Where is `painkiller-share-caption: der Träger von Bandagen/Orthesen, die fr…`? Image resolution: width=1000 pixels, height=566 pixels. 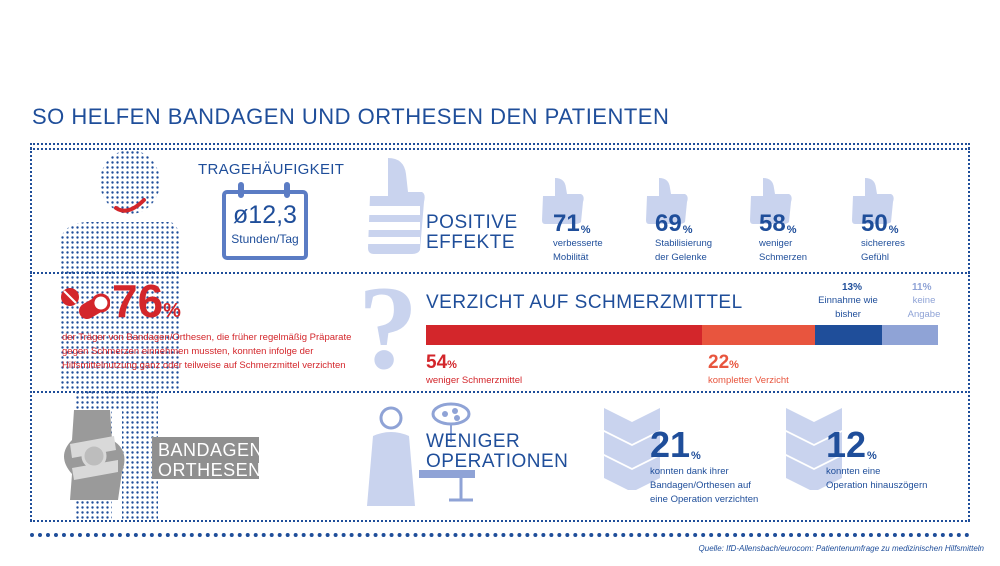 painkiller-share-caption: der Träger von Bandagen/Orthesen, die fr… is located at coordinates (207, 351).